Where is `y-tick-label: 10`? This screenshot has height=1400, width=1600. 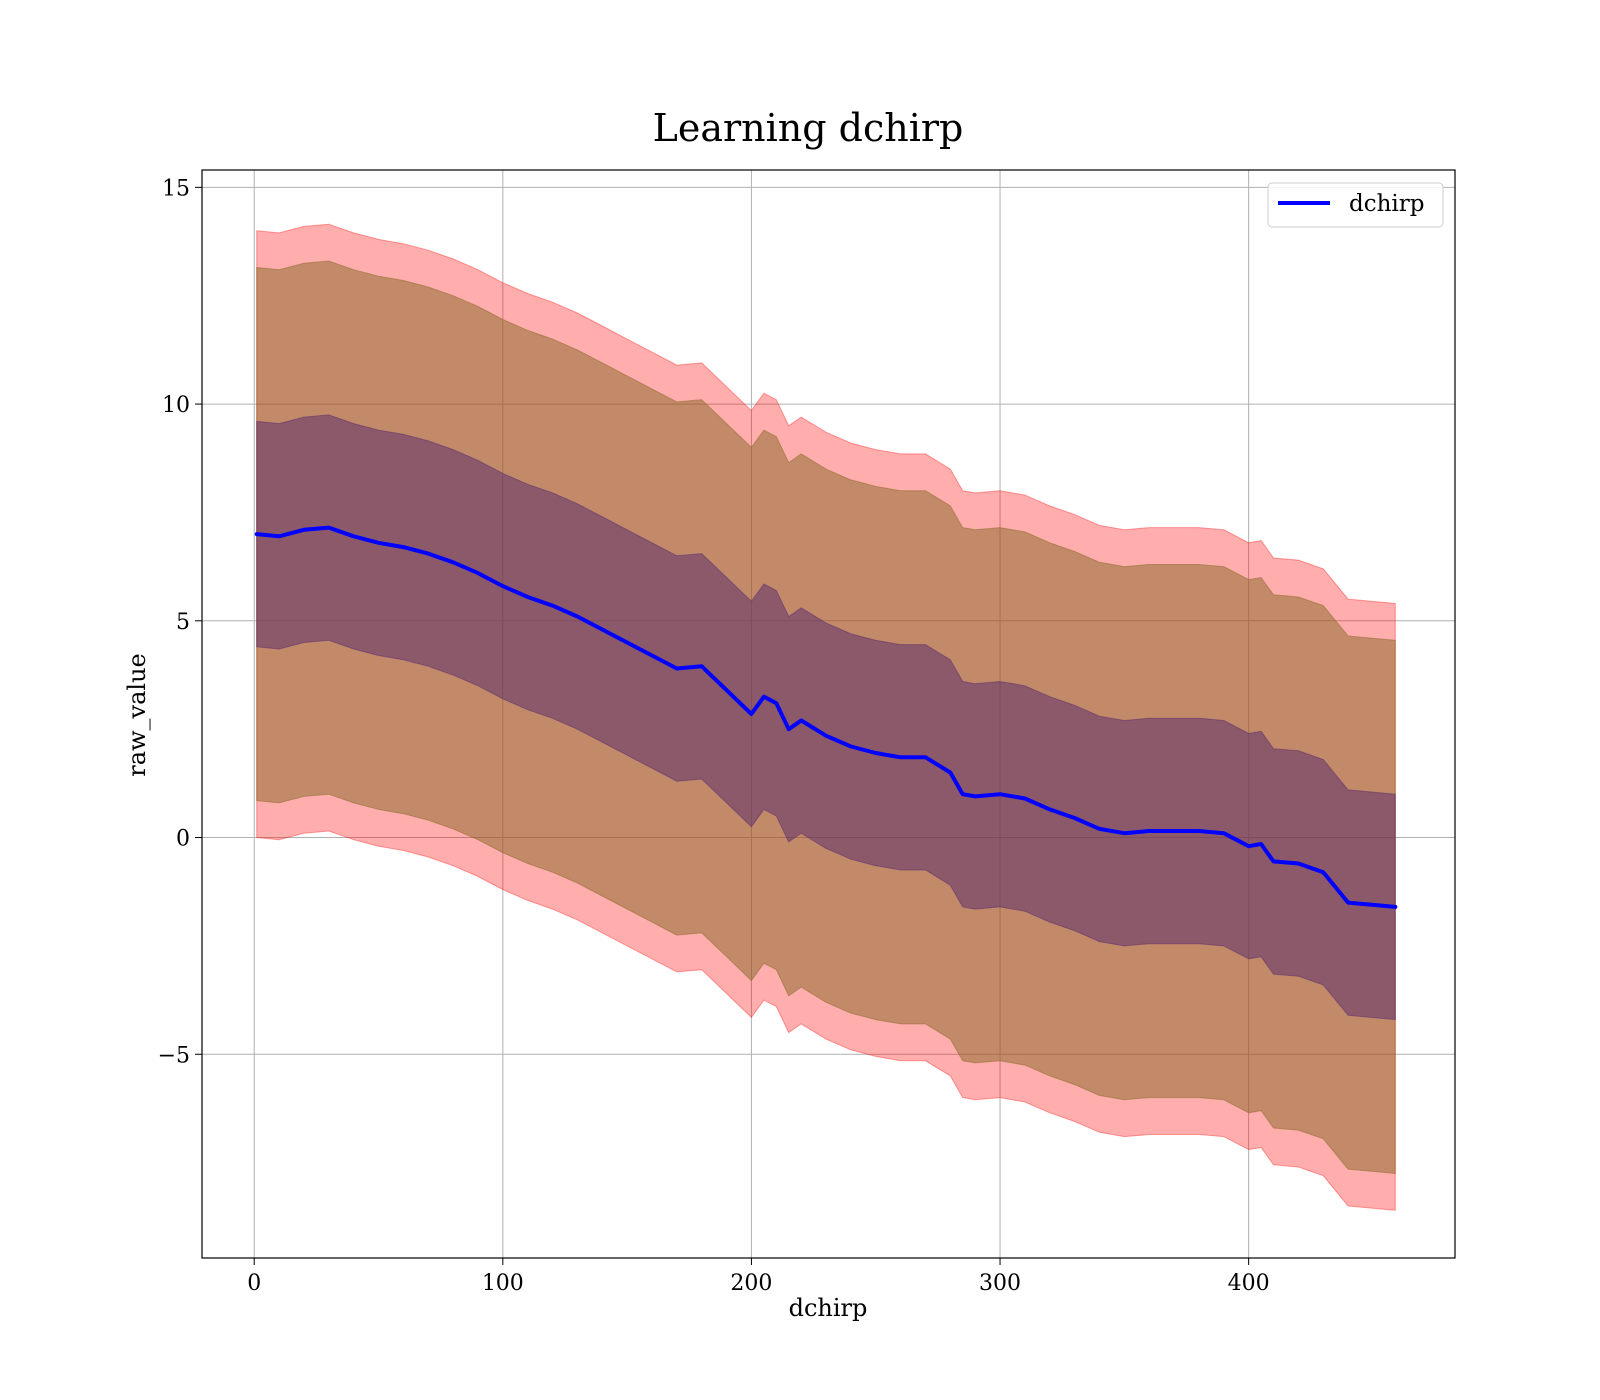
y-tick-label: 10 is located at coordinates (176, 405).